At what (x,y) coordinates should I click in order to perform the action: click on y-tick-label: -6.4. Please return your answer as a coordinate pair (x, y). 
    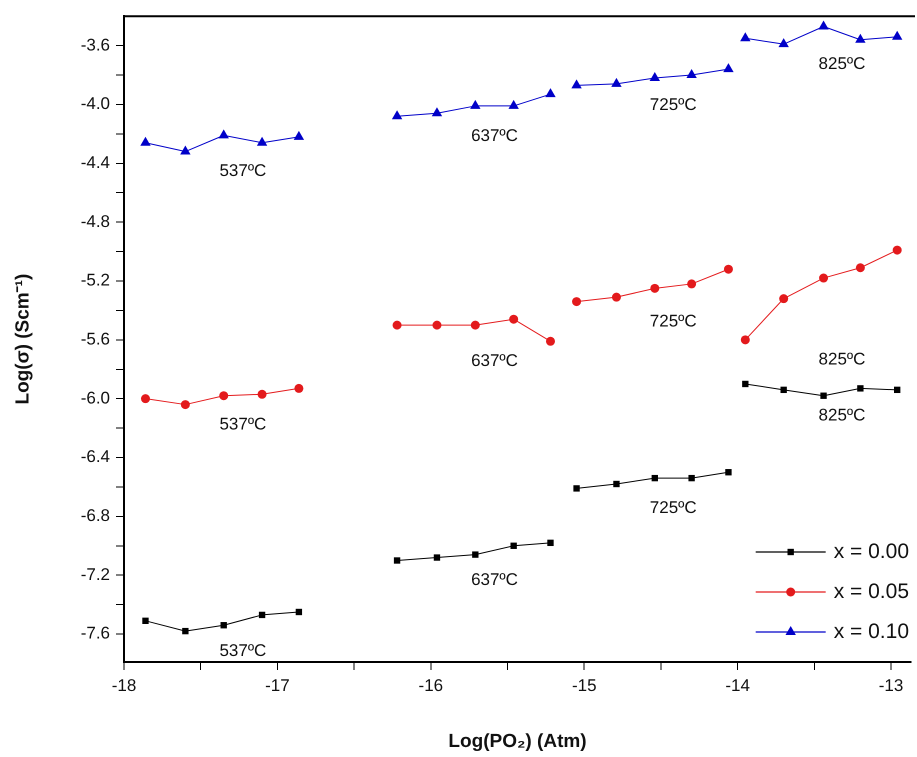
    Looking at the image, I should click on (95, 456).